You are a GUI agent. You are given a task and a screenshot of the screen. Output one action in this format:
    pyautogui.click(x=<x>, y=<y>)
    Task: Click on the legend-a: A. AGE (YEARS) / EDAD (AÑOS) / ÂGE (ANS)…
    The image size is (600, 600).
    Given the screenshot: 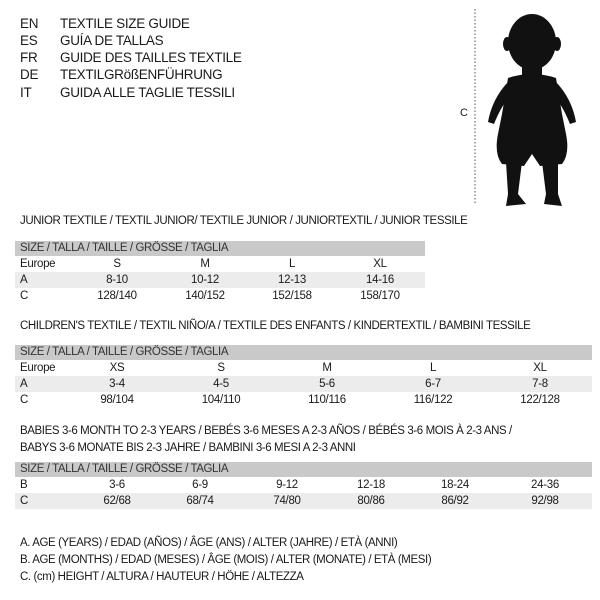 What is the action you would take?
    pyautogui.click(x=209, y=543)
    